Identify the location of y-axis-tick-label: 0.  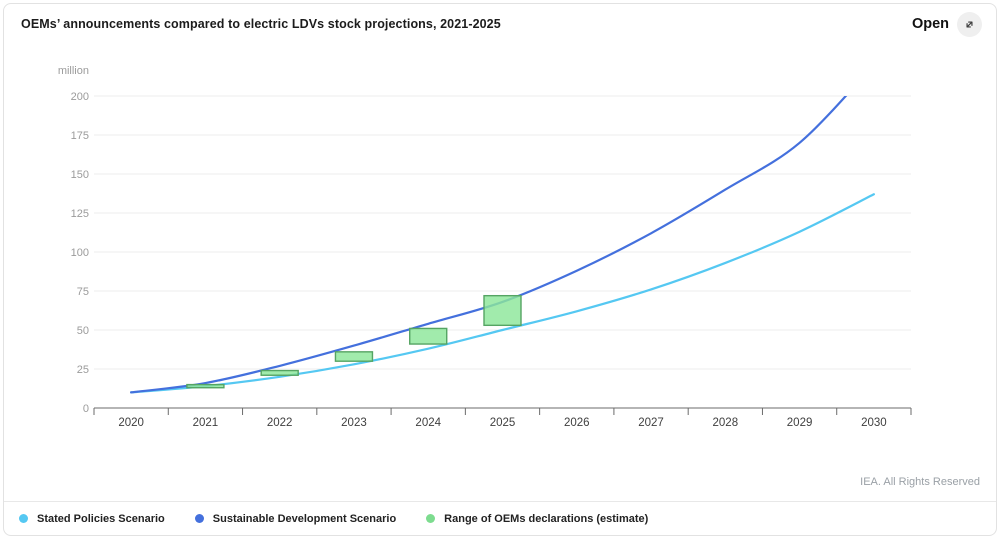
(86, 409).